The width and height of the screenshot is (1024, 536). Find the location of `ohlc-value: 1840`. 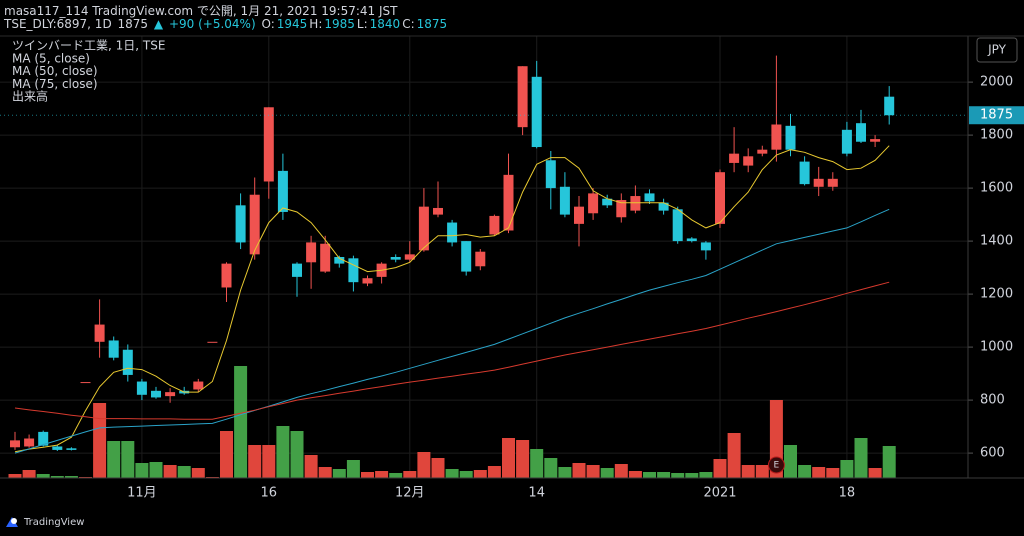

ohlc-value: 1840 is located at coordinates (385, 24).